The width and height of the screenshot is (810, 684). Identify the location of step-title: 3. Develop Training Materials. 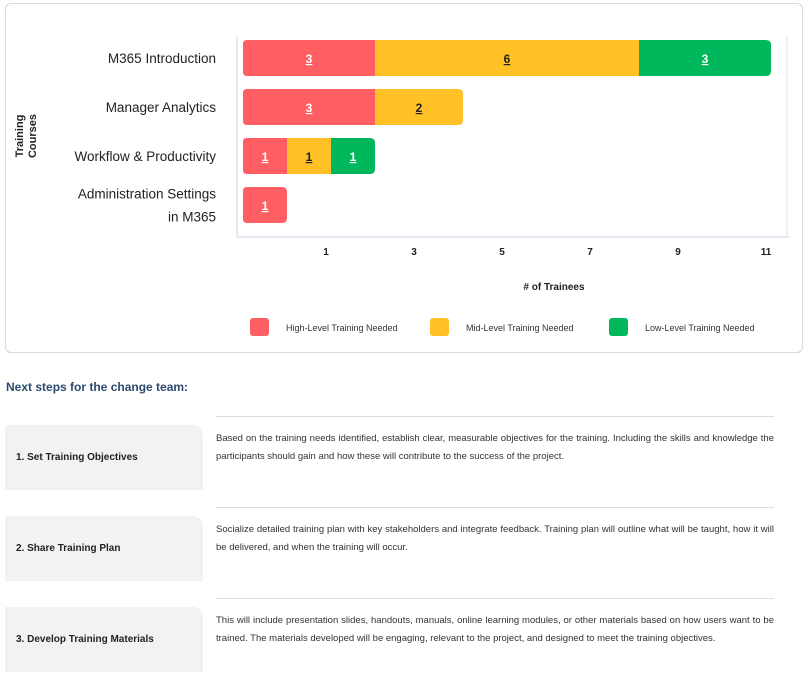
(104, 639).